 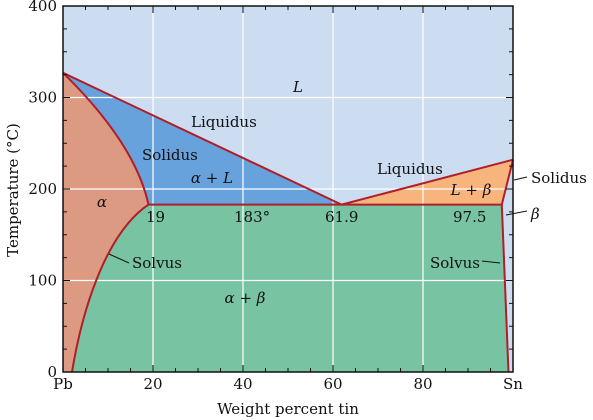 What do you see at coordinates (102, 202) in the screenshot?
I see `alpha-phase-label: α` at bounding box center [102, 202].